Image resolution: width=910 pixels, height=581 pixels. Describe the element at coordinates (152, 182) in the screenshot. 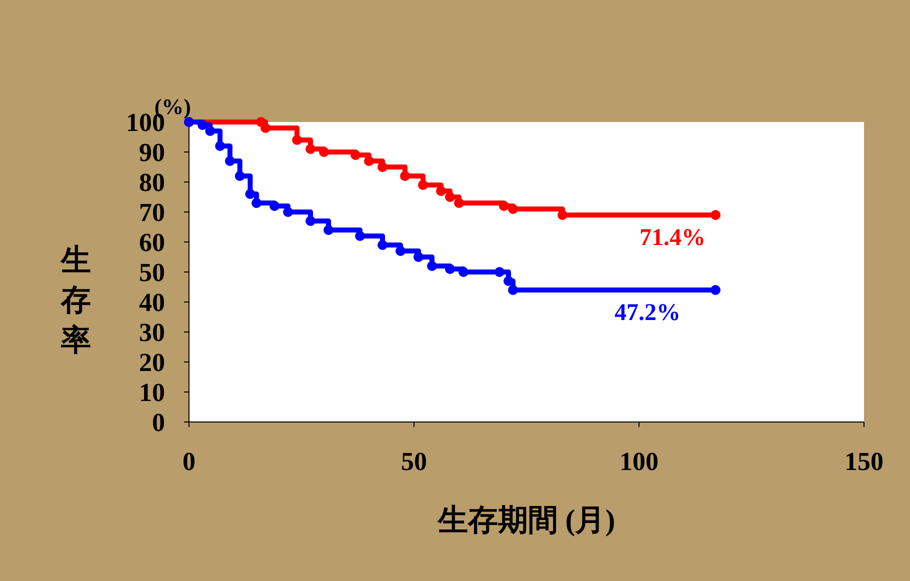

I see `y-tick-label: 80` at that location.